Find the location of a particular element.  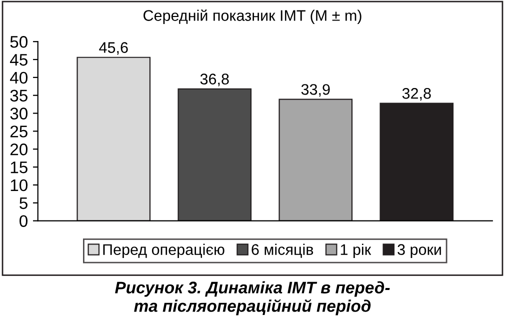

y-tick-label: 30 is located at coordinates (19, 114).